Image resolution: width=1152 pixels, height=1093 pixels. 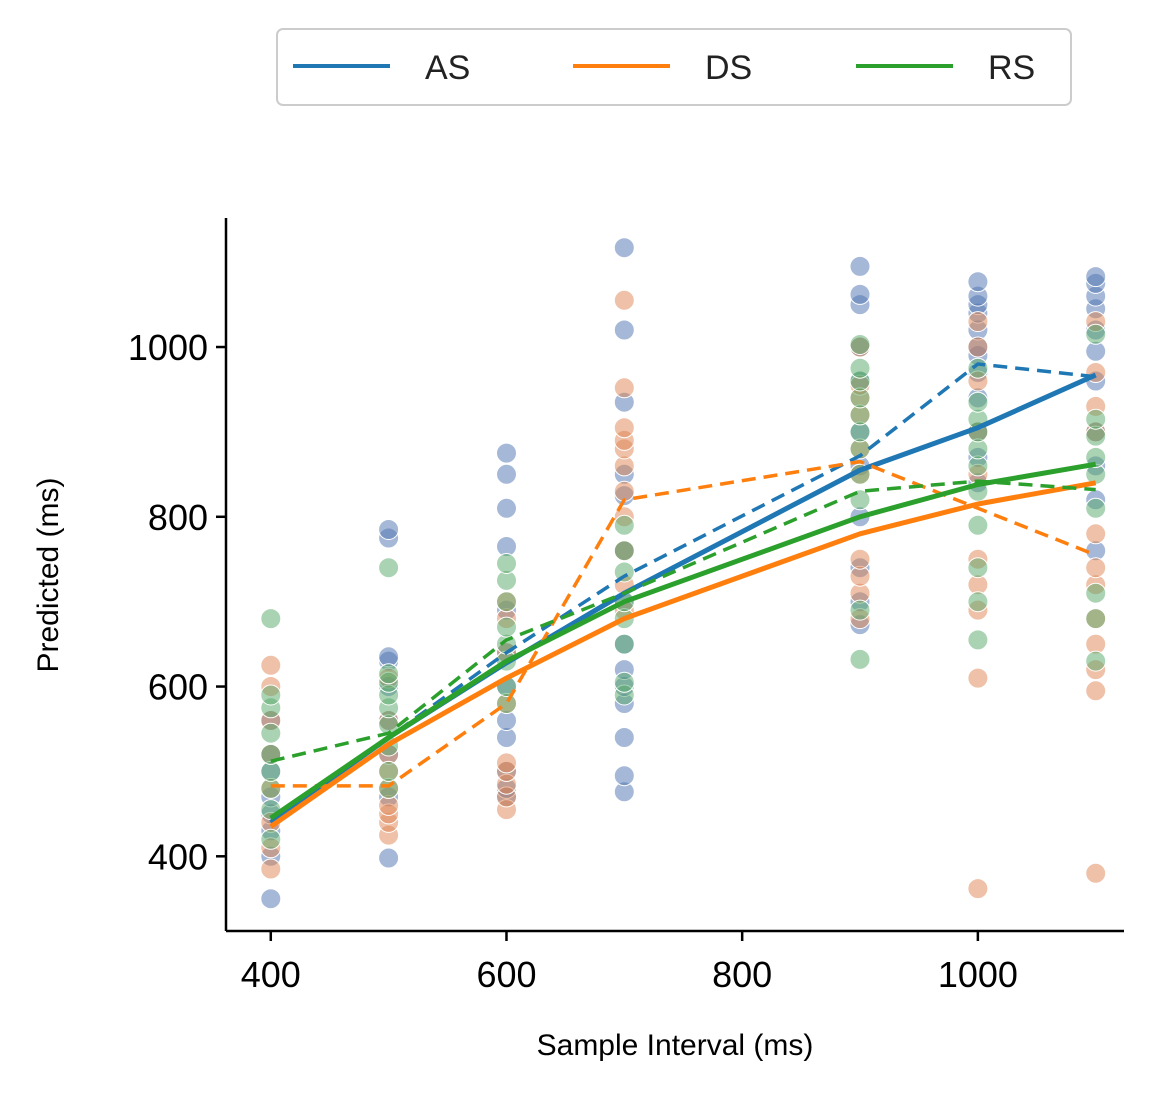 What do you see at coordinates (742, 974) in the screenshot?
I see `x-tick-label: 800` at bounding box center [742, 974].